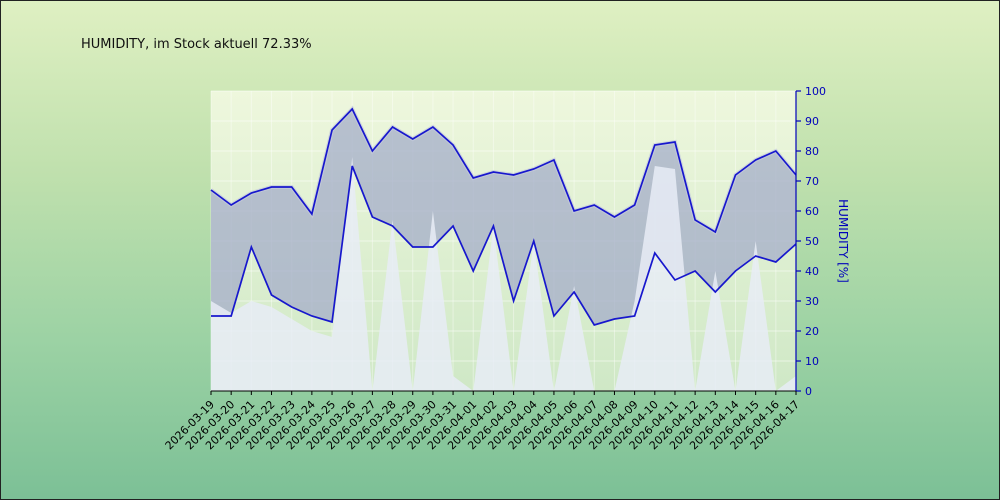  What do you see at coordinates (815, 91) in the screenshot?
I see `y-tick-label: 100` at bounding box center [815, 91].